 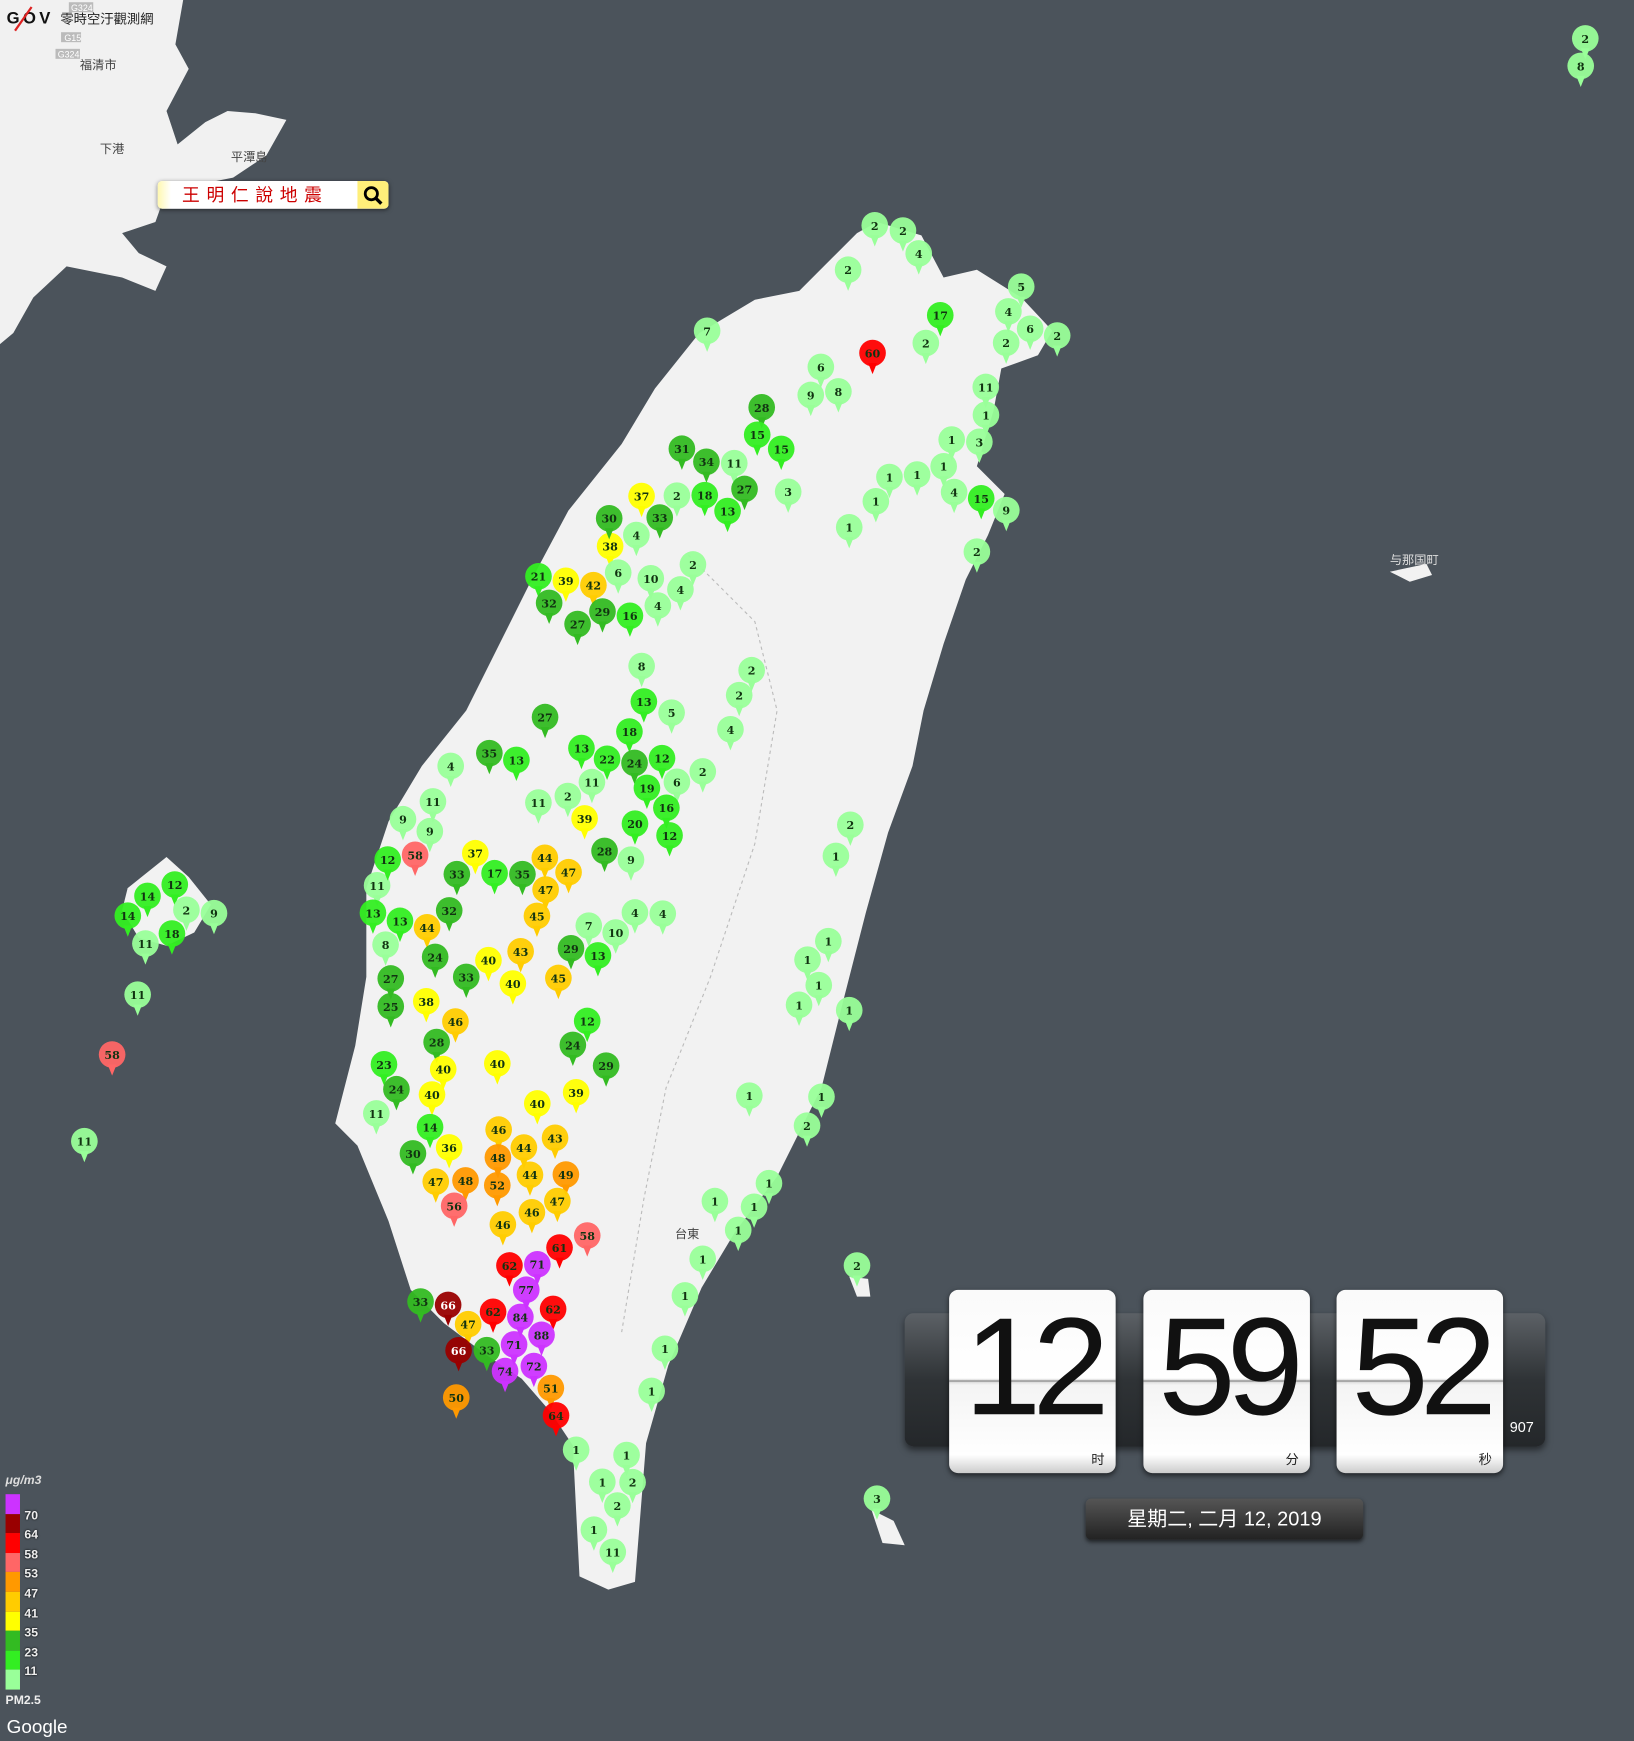 What do you see at coordinates (257, 194) in the screenshot?
I see `search-input: 王明仁說地震` at bounding box center [257, 194].